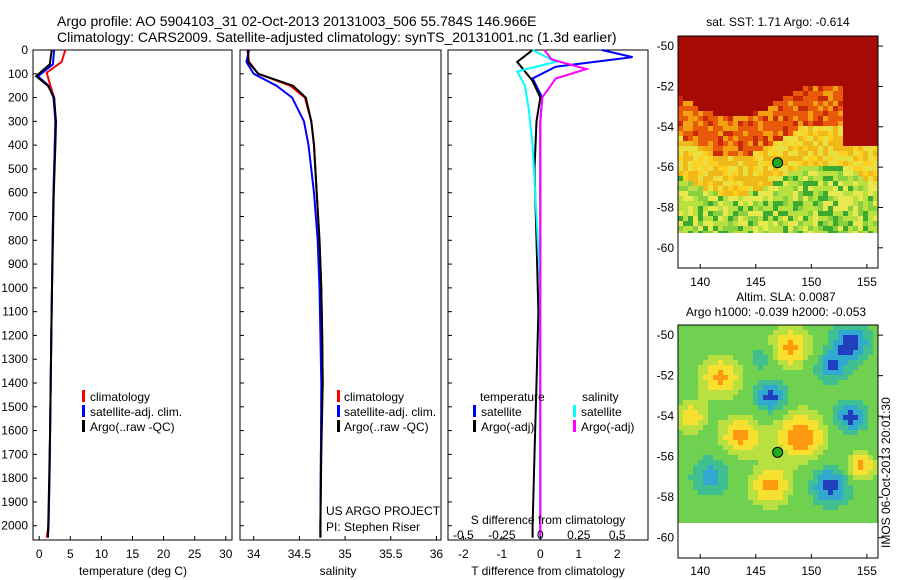 The width and height of the screenshot is (900, 580). I want to click on series-line-temperature-satellite, so click(582, 293).